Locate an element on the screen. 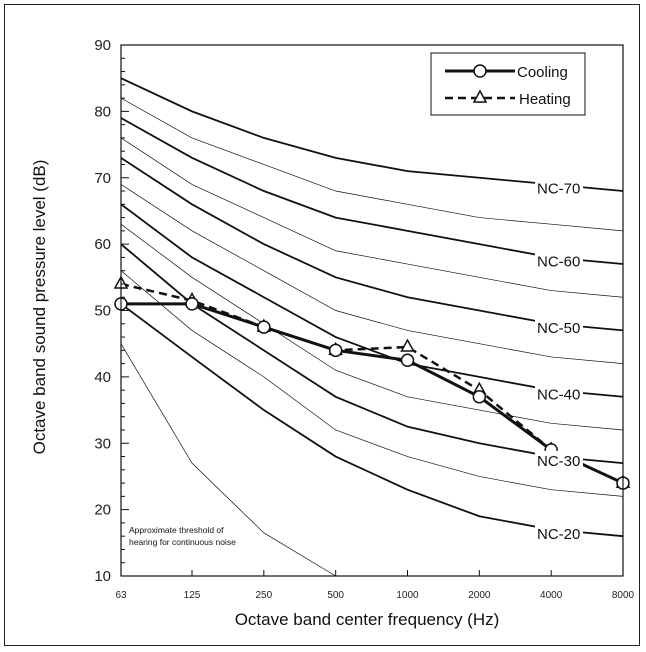 Image resolution: width=646 pixels, height=652 pixels. nc-label: NC-50 is located at coordinates (558, 328).